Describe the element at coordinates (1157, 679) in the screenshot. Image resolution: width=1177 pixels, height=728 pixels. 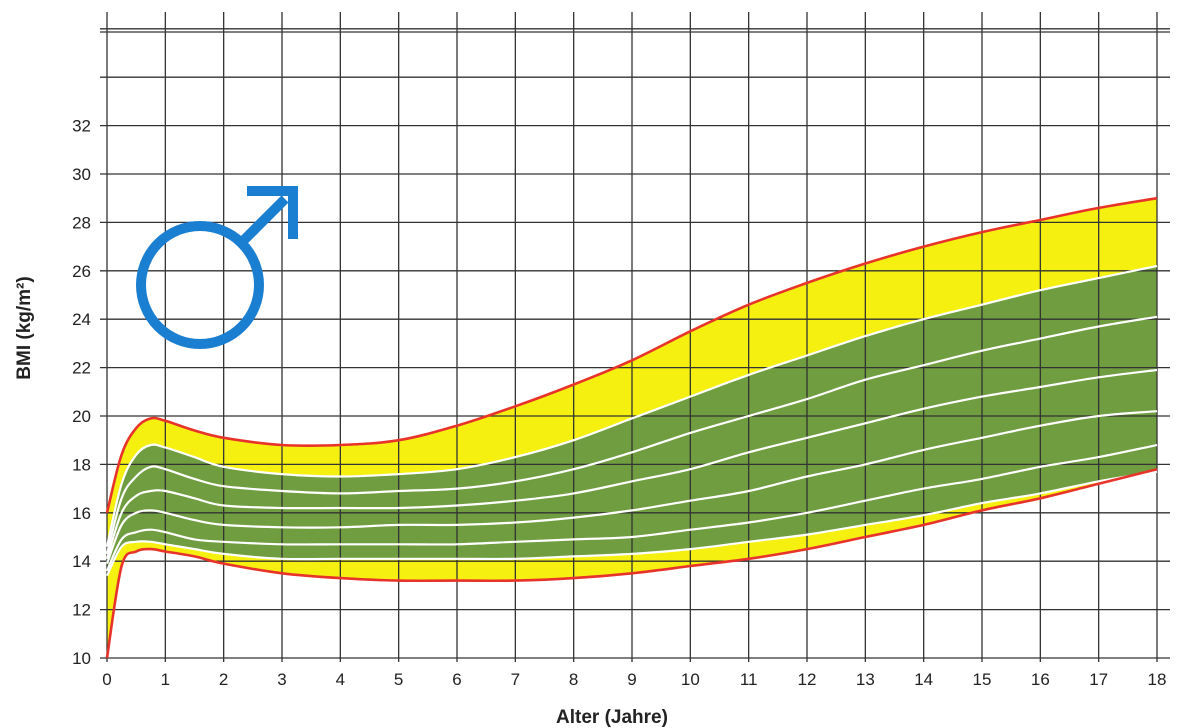
I see `x-tick-label: 18` at that location.